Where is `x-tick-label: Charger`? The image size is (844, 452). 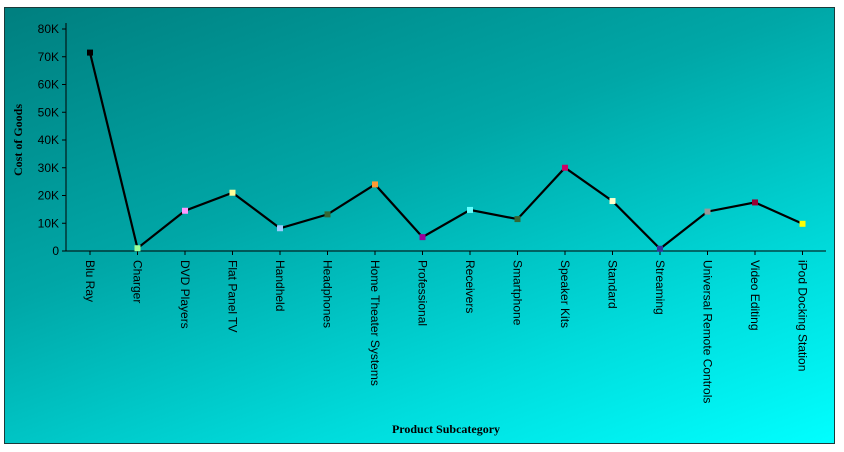 x-tick-label: Charger is located at coordinates (138, 281).